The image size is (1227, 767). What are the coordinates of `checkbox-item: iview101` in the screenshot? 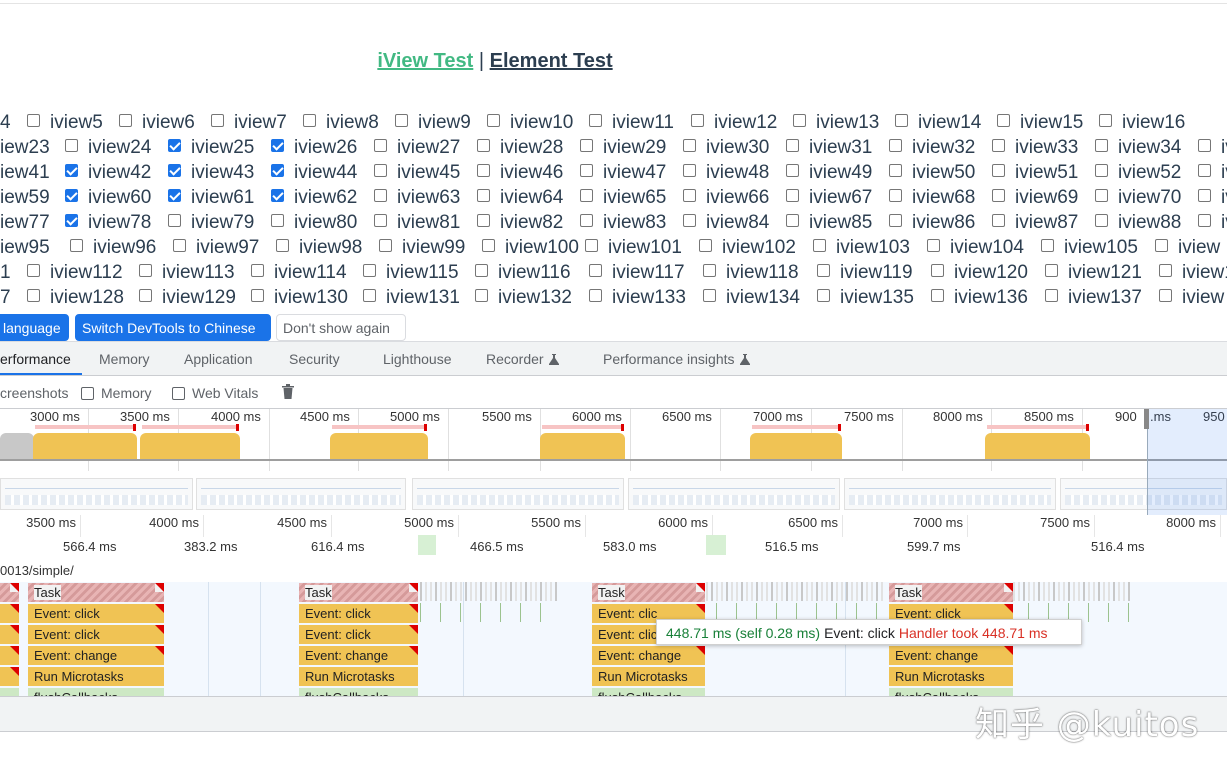 It's located at (642, 248).